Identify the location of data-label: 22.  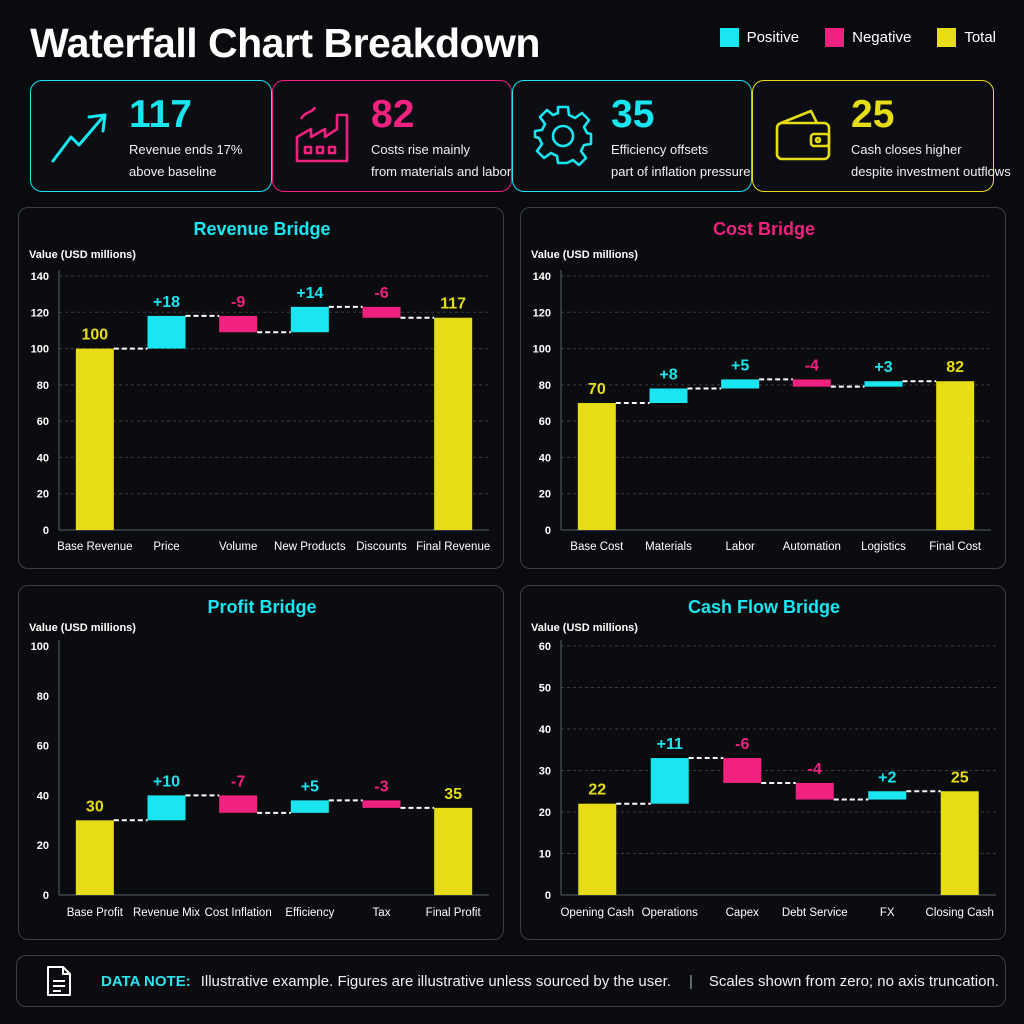
(597, 790).